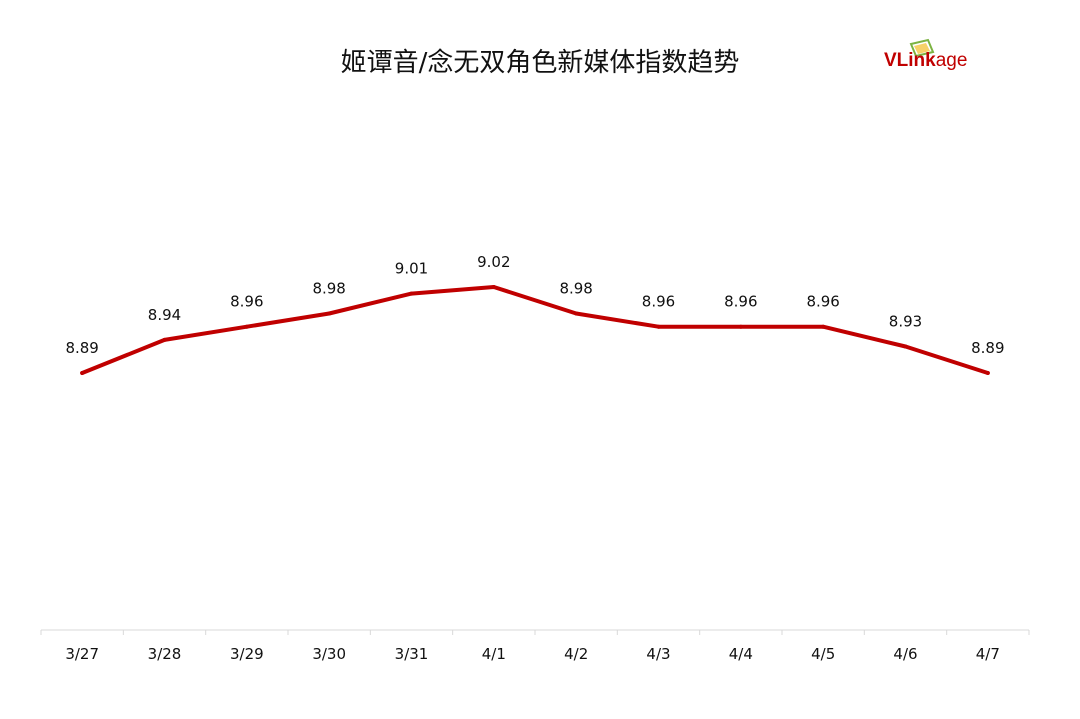 The image size is (1080, 719). Describe the element at coordinates (905, 654) in the screenshot. I see `x-tick-label: 4/6` at that location.